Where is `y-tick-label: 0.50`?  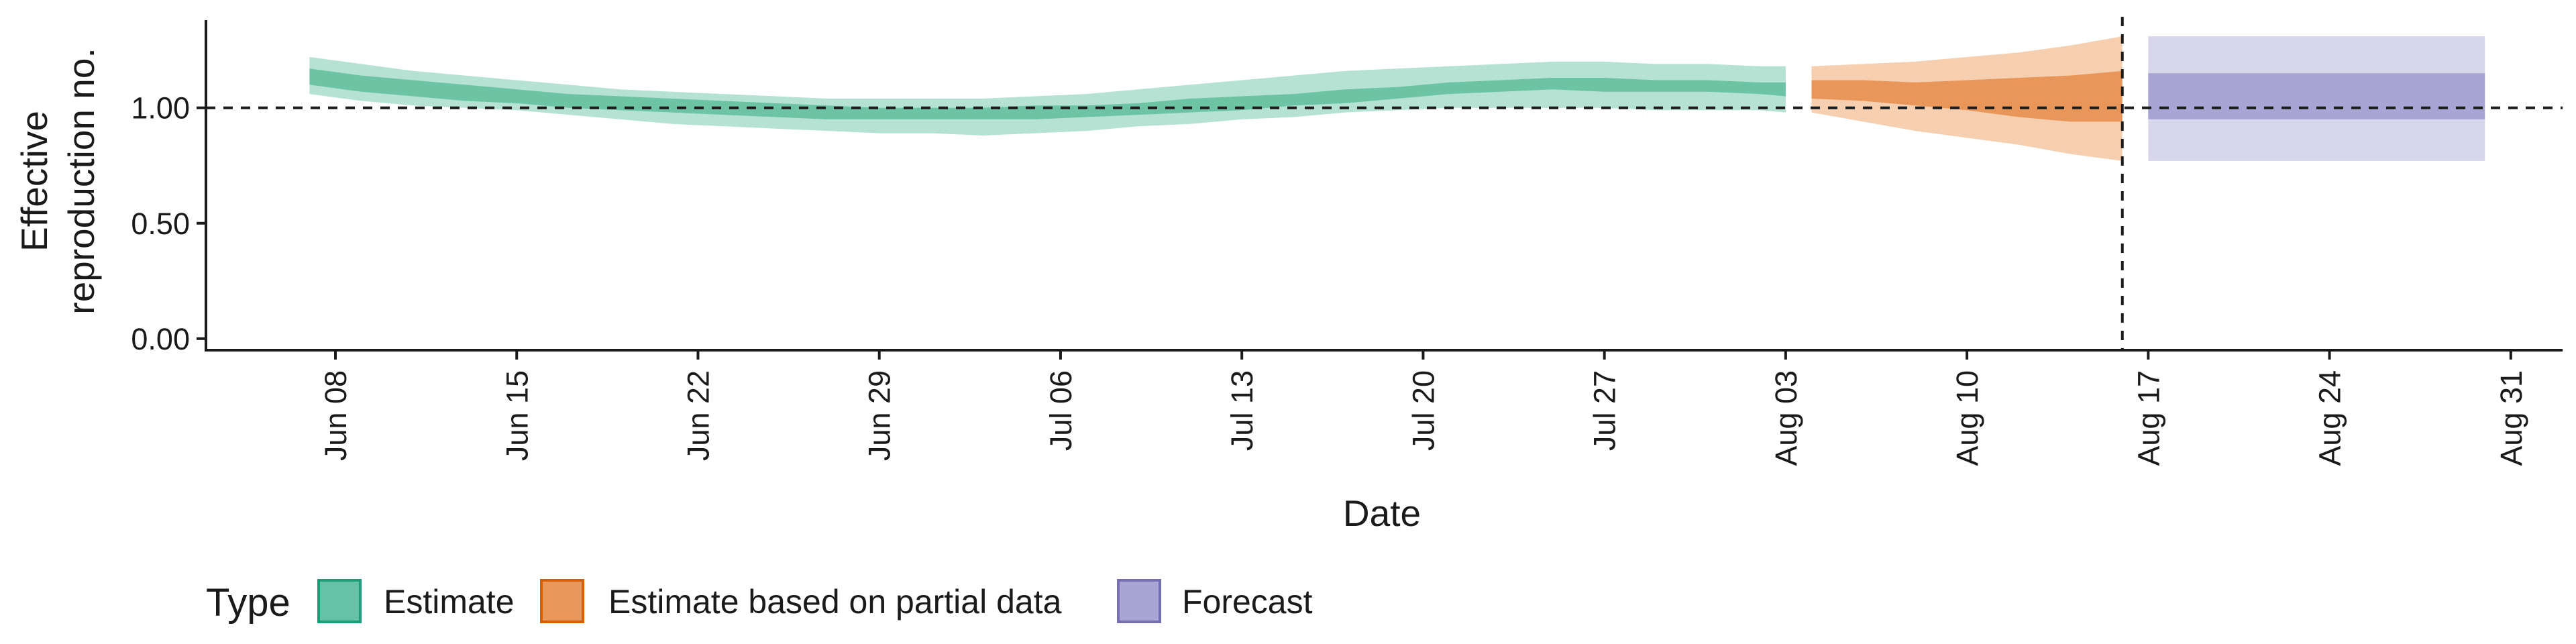
y-tick-label: 0.50 is located at coordinates (160, 224).